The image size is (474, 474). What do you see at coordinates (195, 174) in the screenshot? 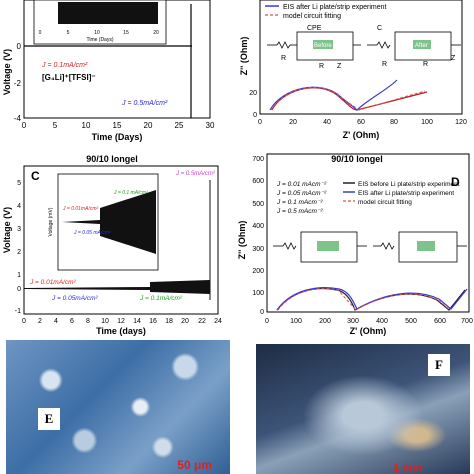
I see `current-density-top: J = 0.5mA/cm²` at bounding box center [195, 174].